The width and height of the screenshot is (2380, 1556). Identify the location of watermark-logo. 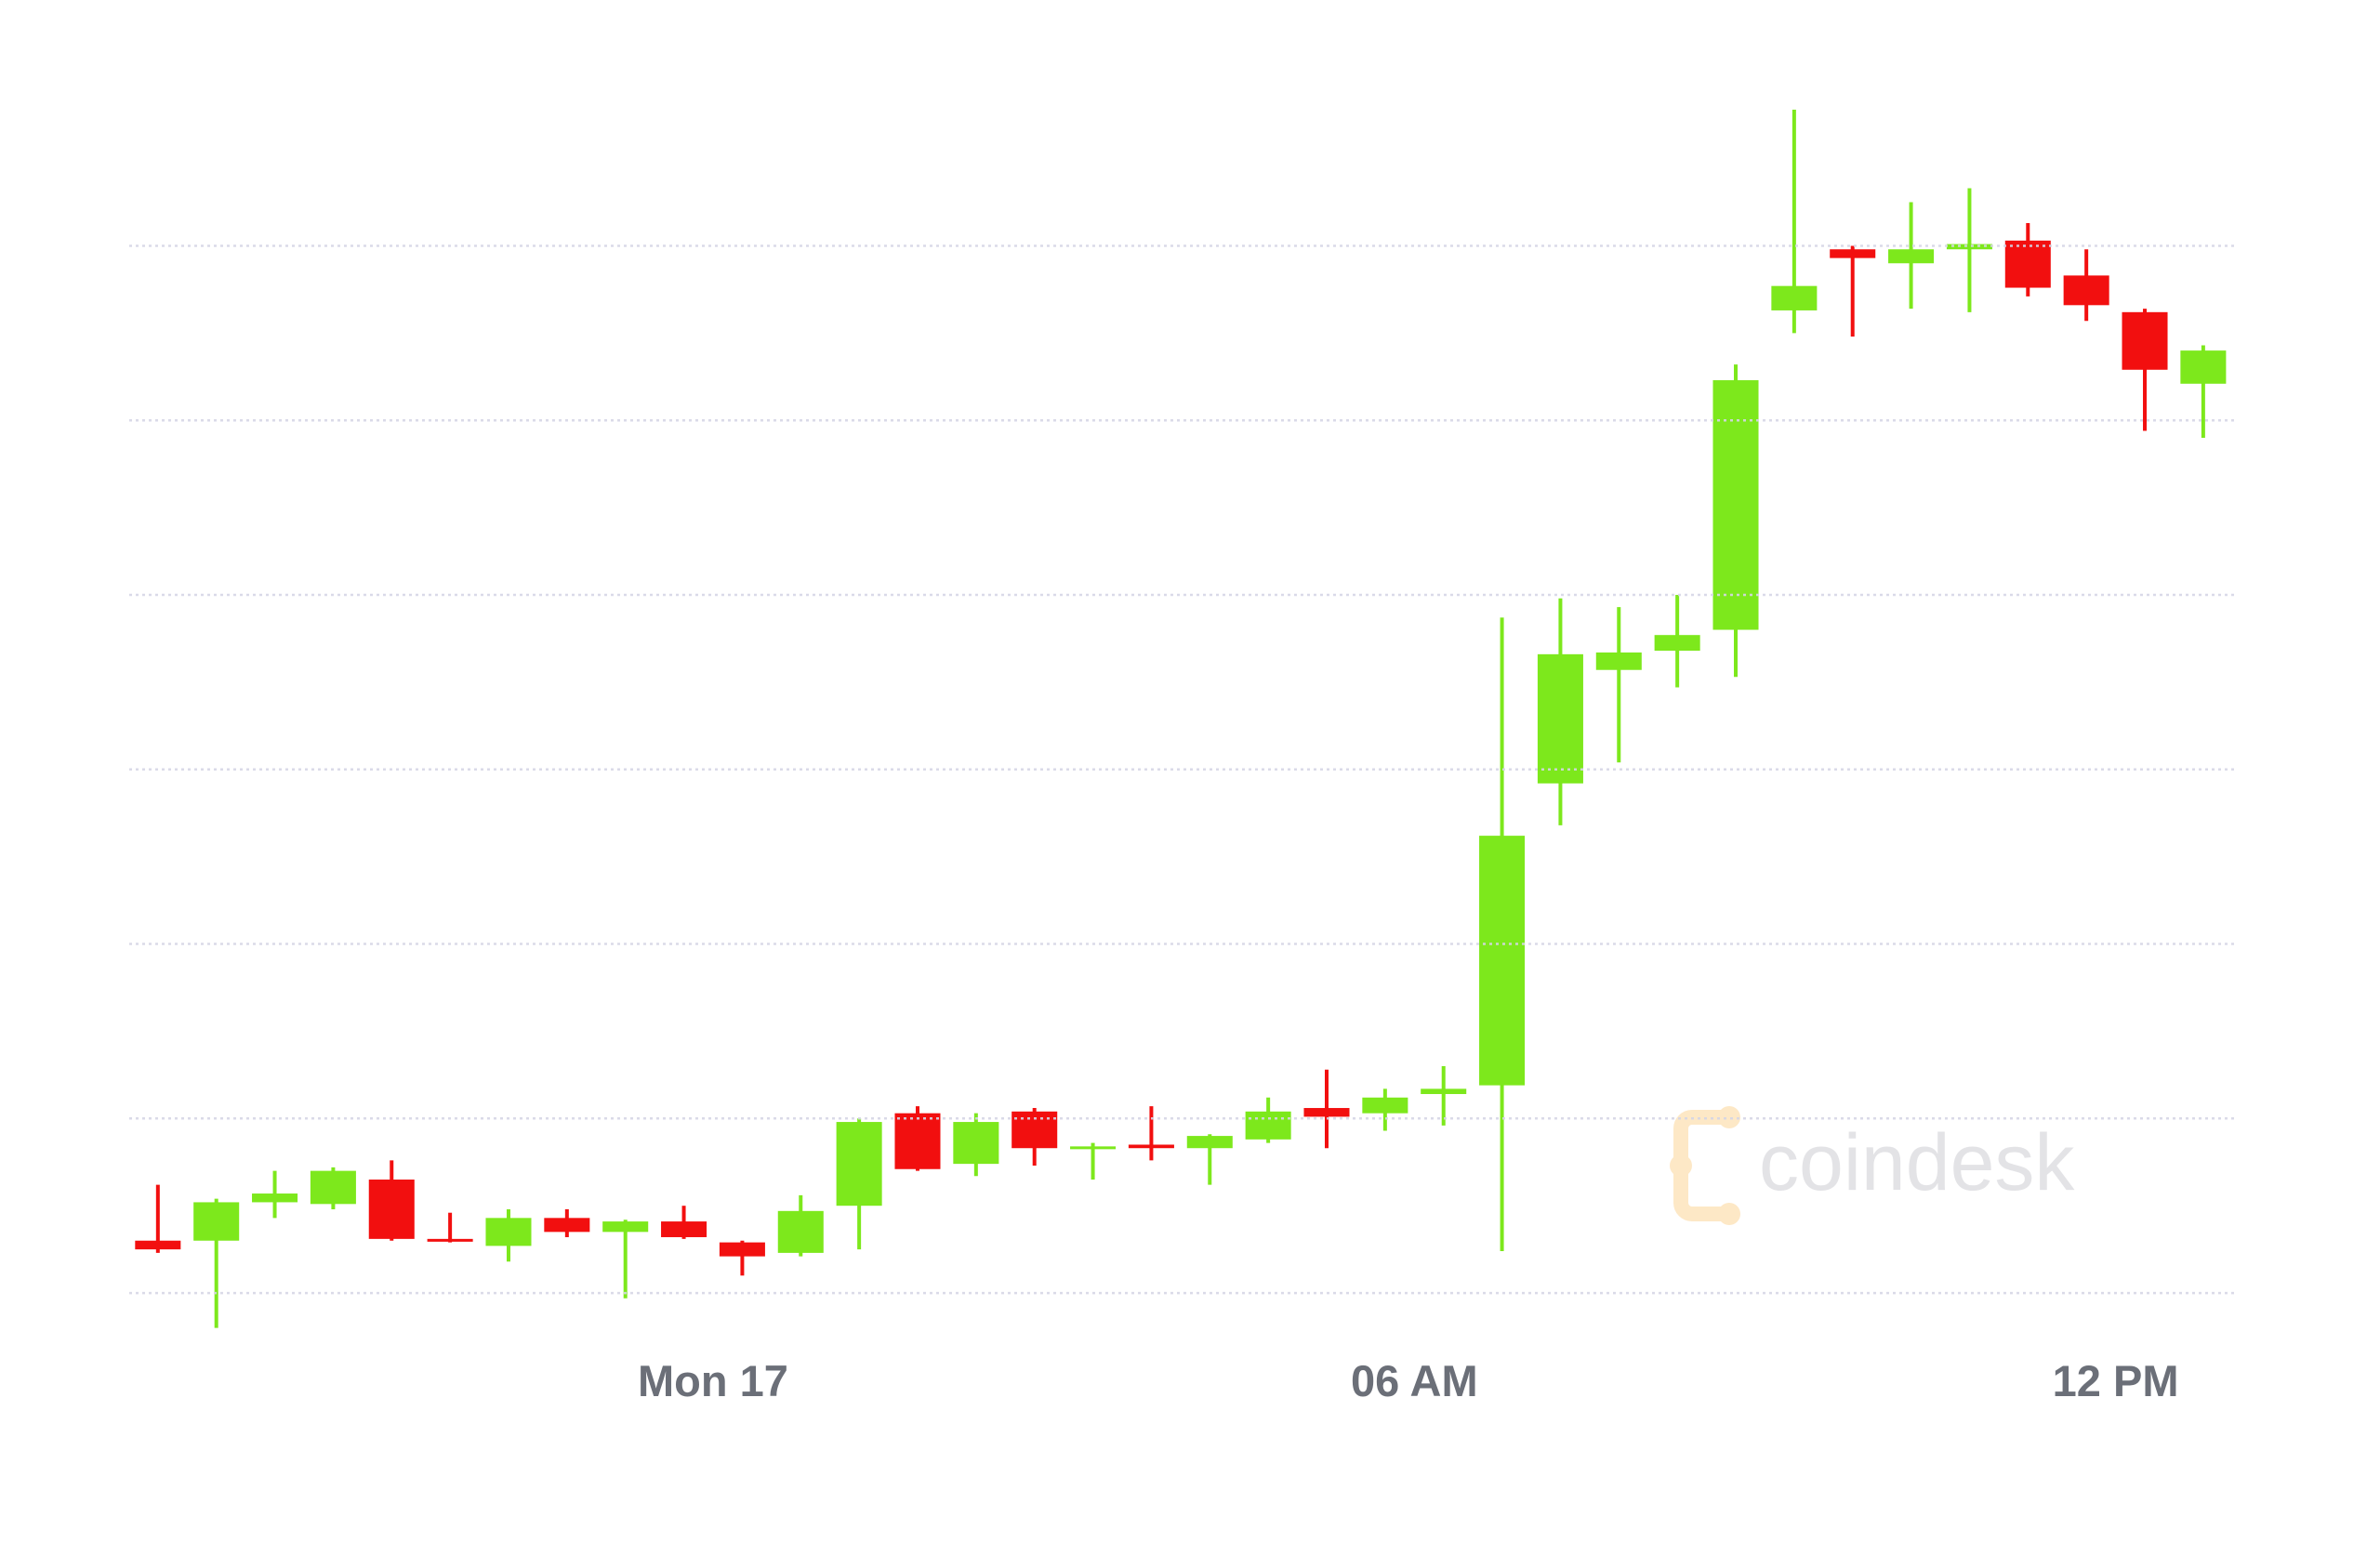
(1705, 1165).